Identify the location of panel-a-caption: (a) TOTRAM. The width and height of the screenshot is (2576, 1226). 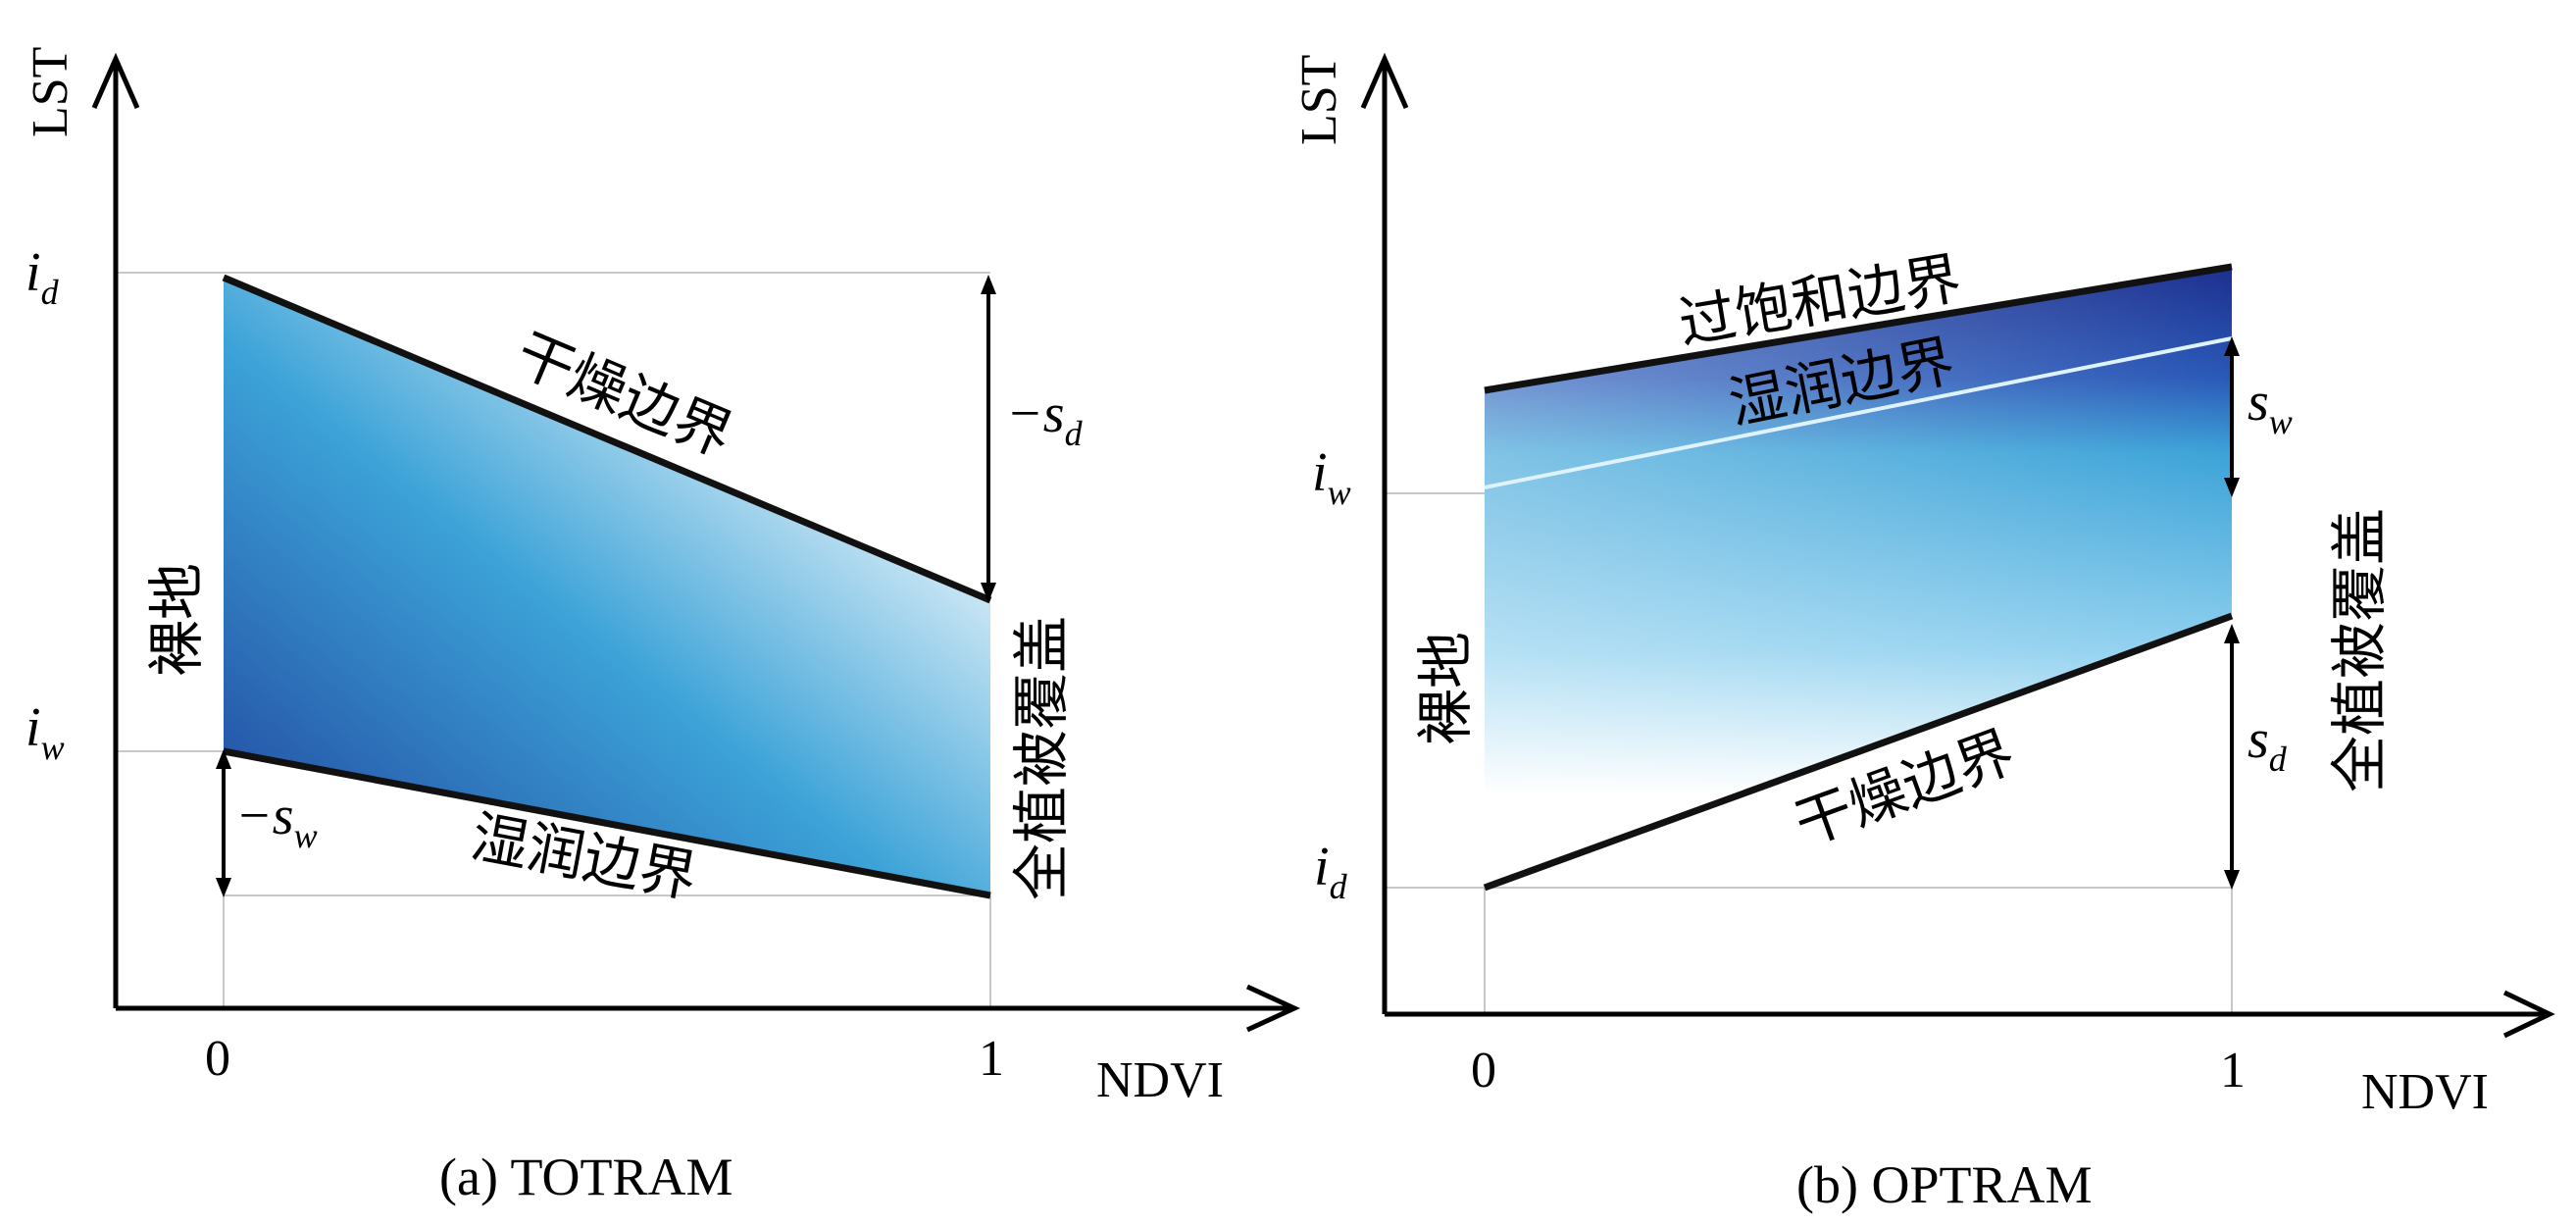
(585, 1177).